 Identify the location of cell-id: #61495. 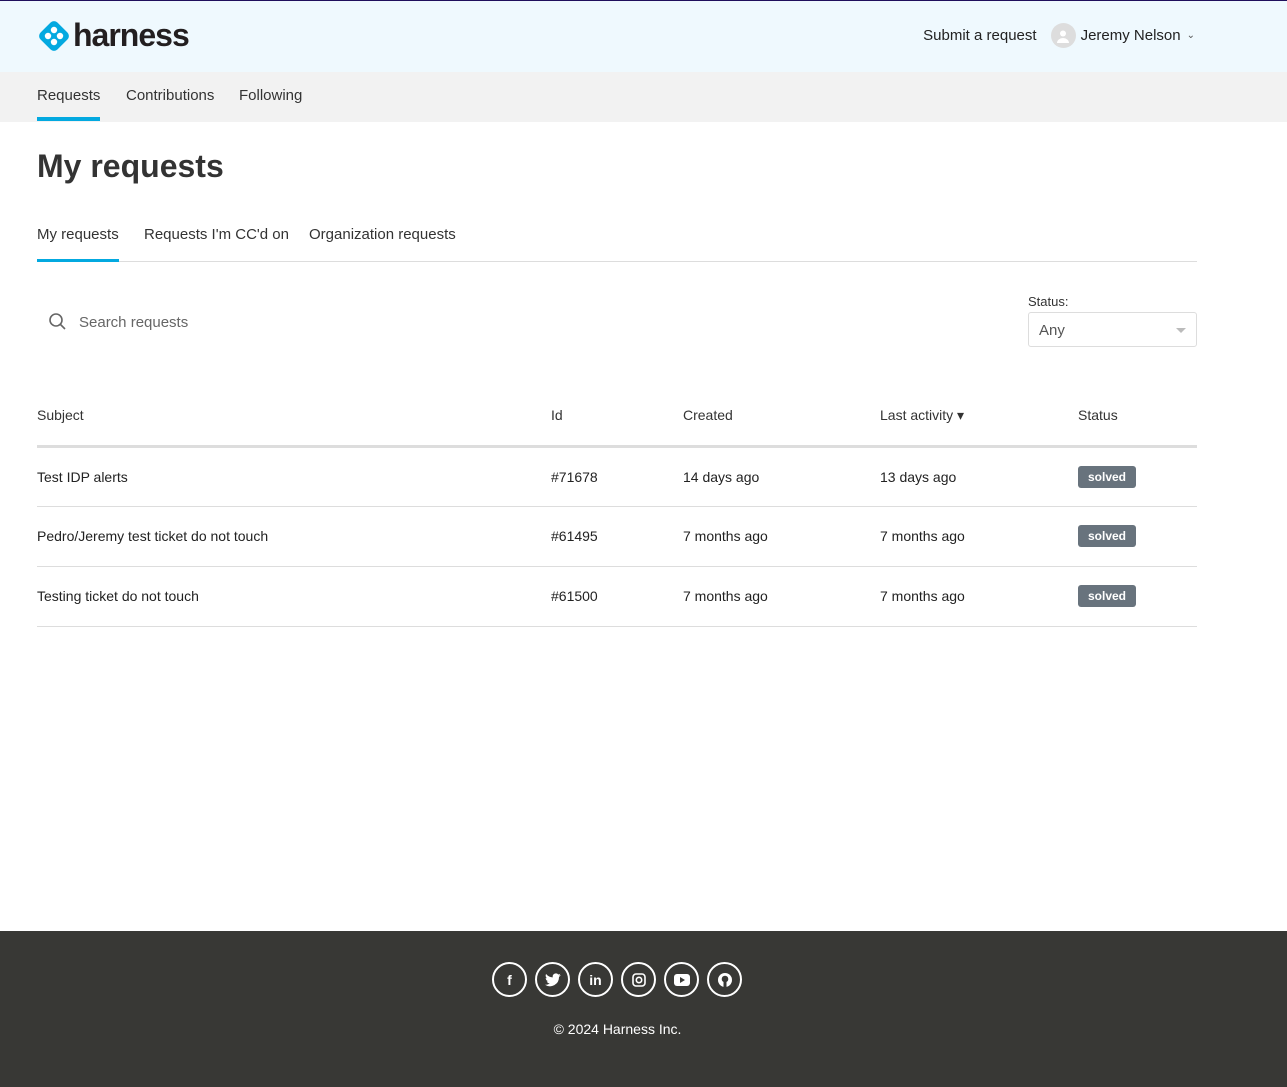
(617, 536).